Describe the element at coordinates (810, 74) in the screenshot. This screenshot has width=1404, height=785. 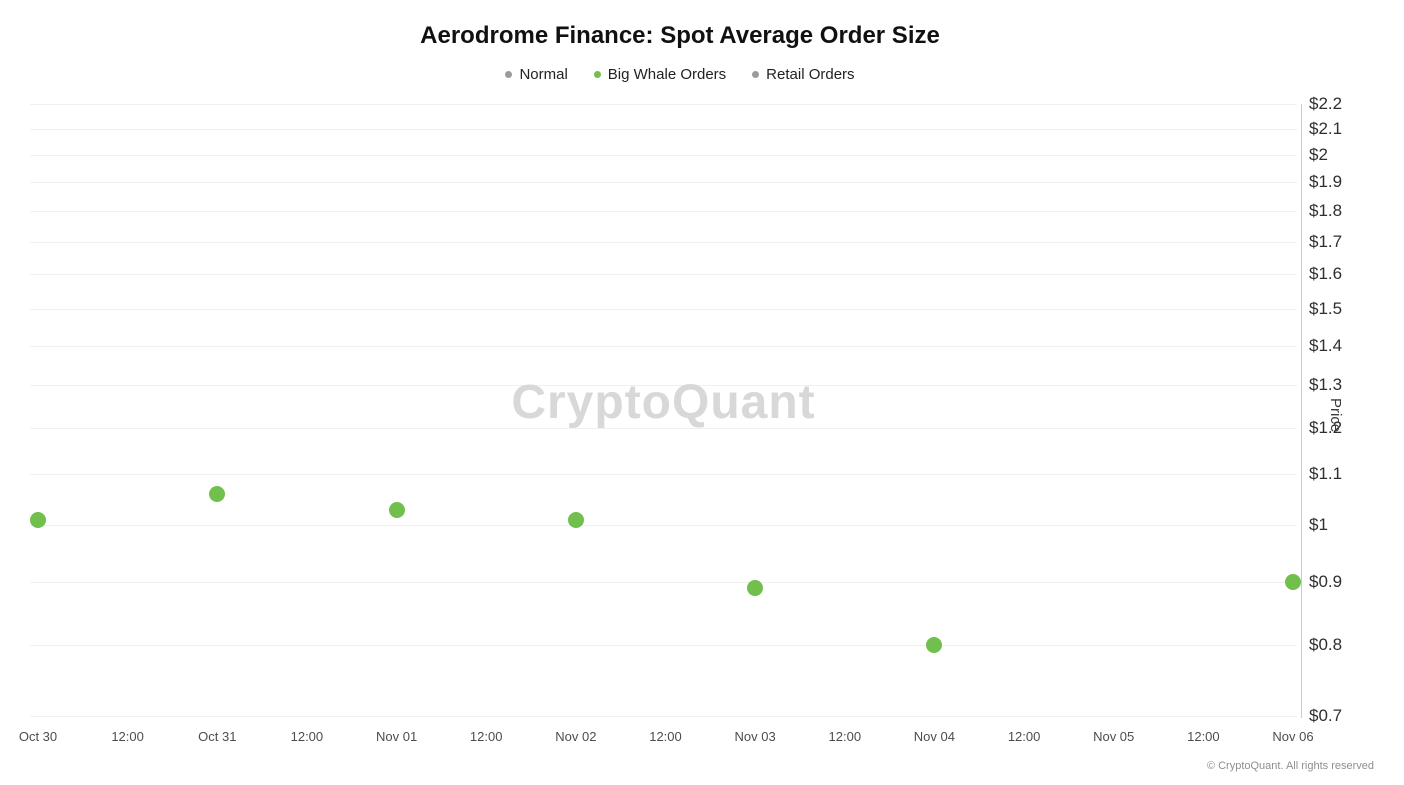
I see `legend-item-label: Retail Orders` at that location.